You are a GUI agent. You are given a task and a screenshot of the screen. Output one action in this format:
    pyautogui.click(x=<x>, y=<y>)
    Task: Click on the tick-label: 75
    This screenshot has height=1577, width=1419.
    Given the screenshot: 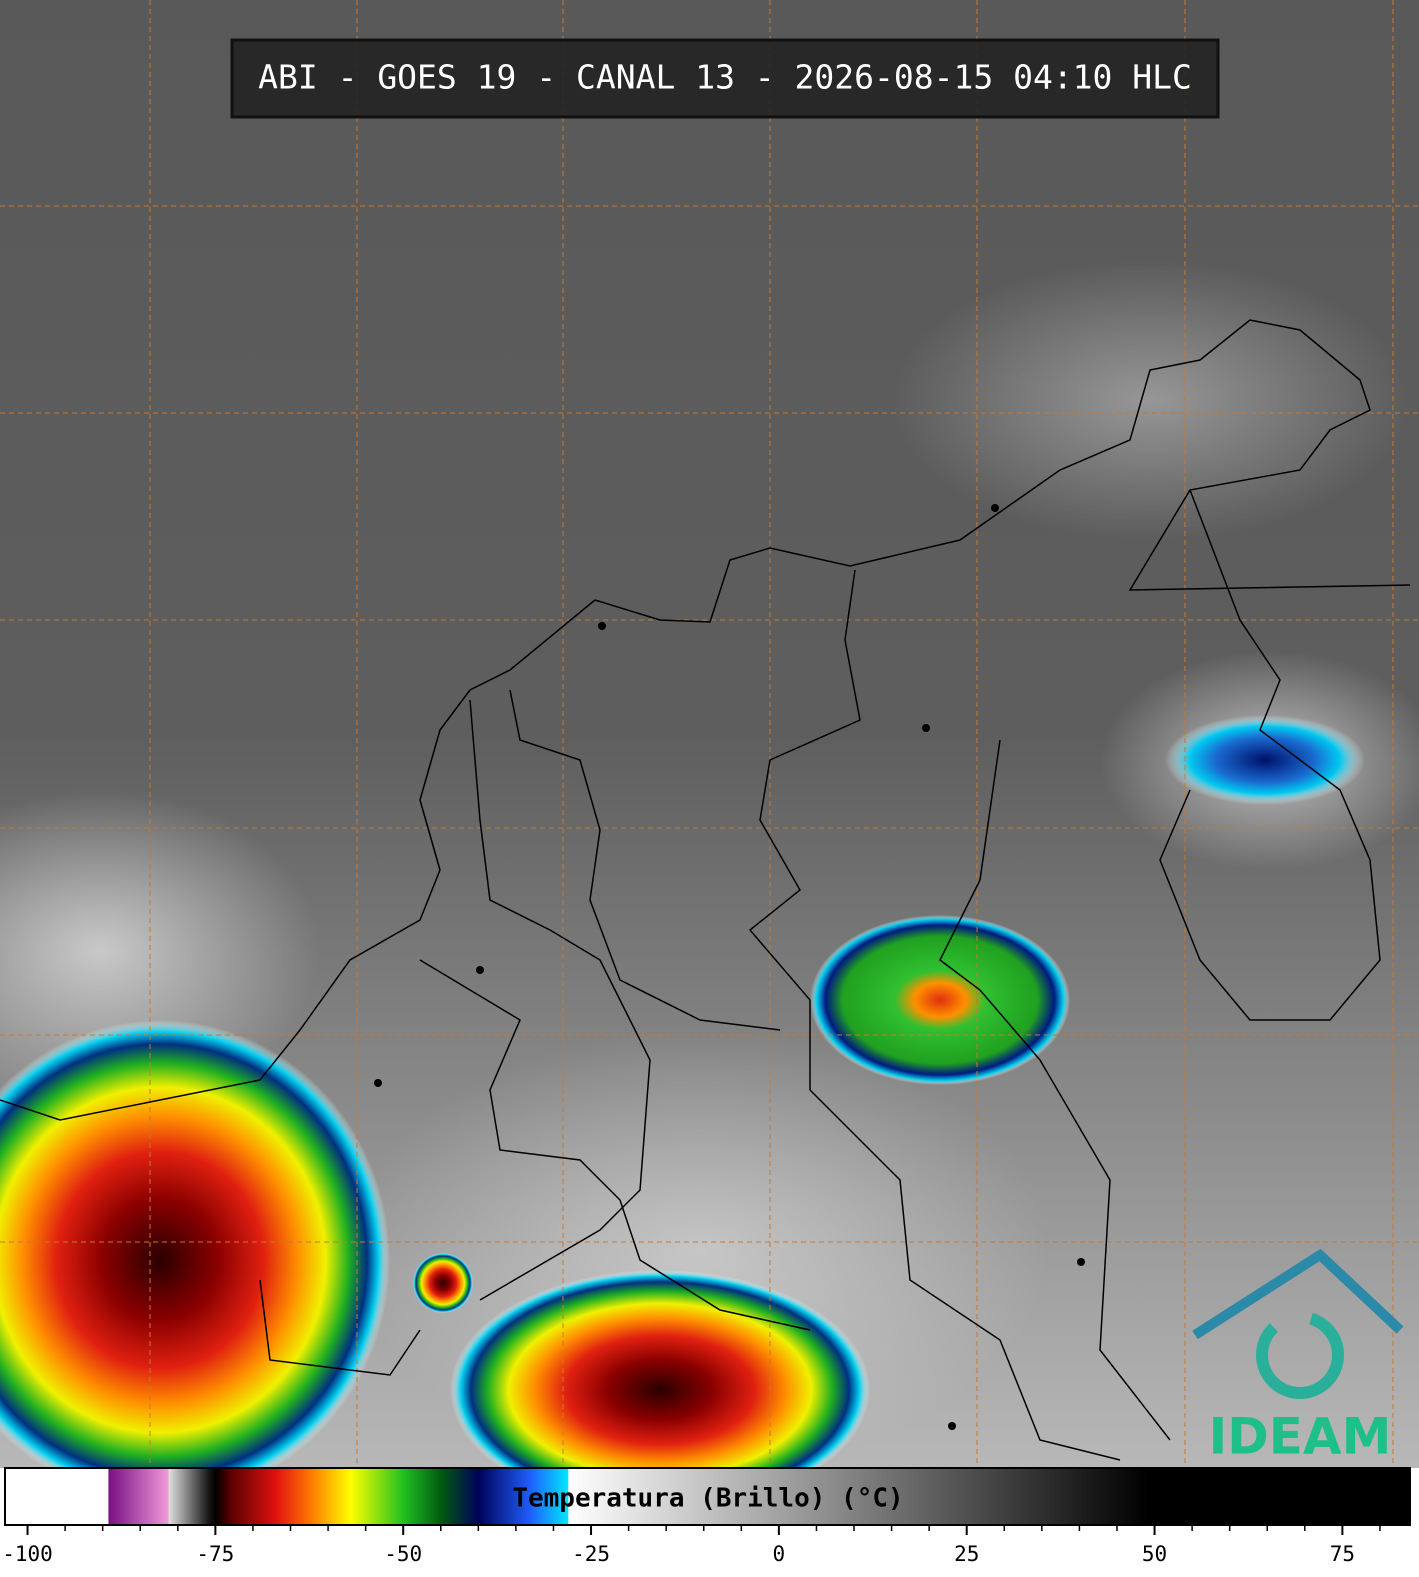 What is the action you would take?
    pyautogui.click(x=1342, y=1554)
    